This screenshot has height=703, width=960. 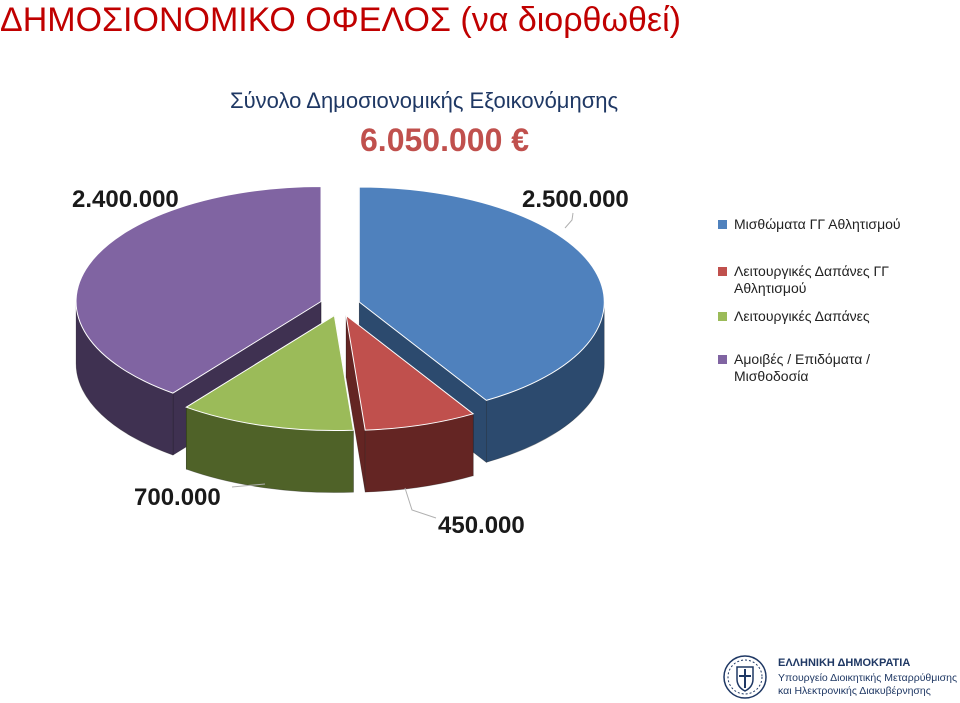 What do you see at coordinates (445, 140) in the screenshot?
I see `chart-total: 6.050.000 €` at bounding box center [445, 140].